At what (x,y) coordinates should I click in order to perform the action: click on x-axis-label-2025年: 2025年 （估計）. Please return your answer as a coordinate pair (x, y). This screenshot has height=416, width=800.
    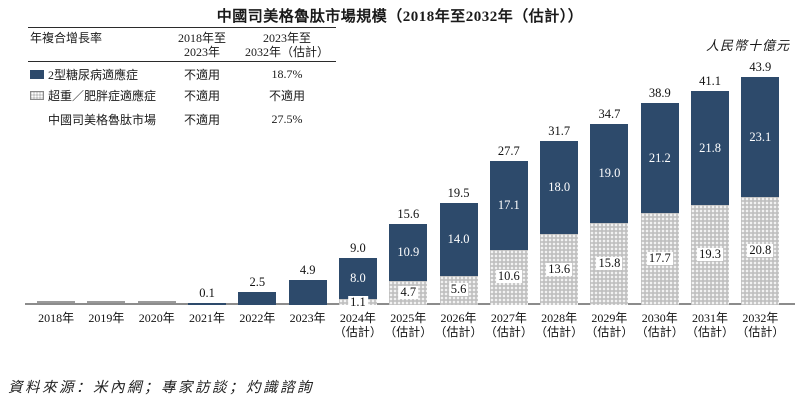
    Looking at the image, I should click on (408, 325).